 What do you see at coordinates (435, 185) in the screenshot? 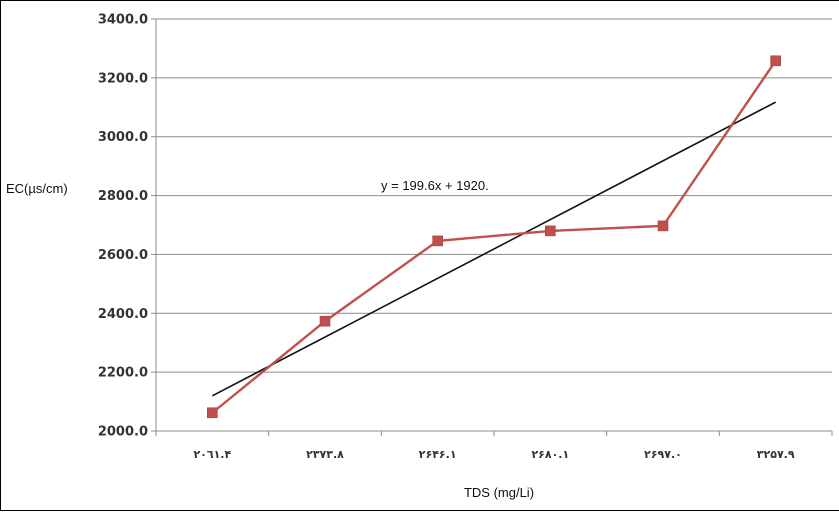
I see `trendline-equation: y = 199.6x + 1920.` at bounding box center [435, 185].